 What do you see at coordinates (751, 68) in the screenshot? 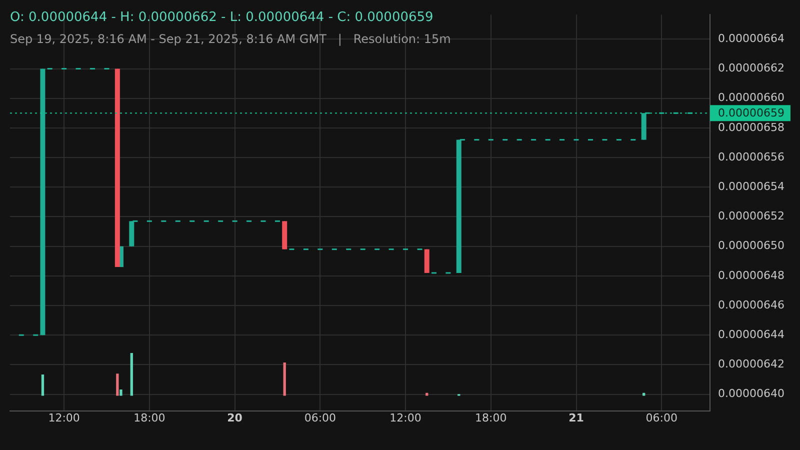
I see `y-tick-label: 0.00000662` at bounding box center [751, 68].